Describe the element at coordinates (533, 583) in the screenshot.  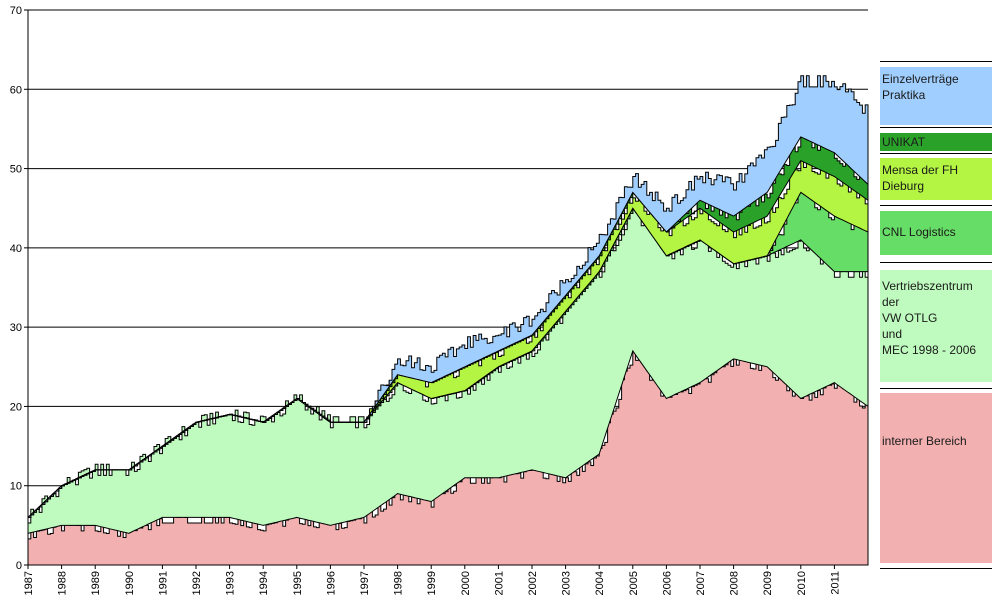
I see `x-tick-label: 2002` at that location.